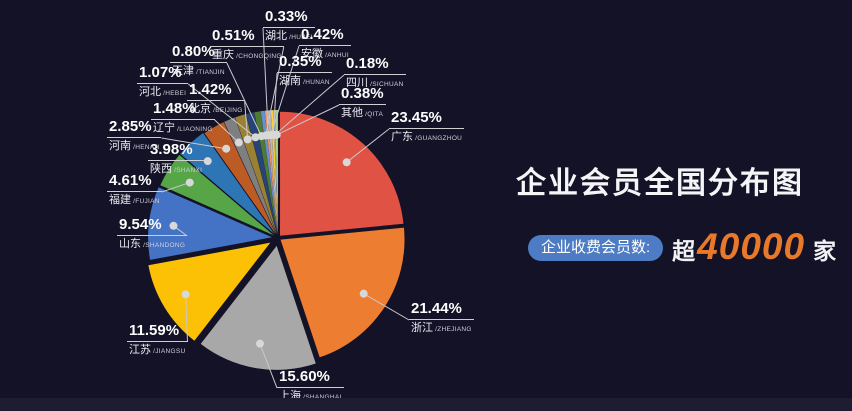 This screenshot has height=411, width=852. I want to click on leader-line-qita, so click(308, 120).